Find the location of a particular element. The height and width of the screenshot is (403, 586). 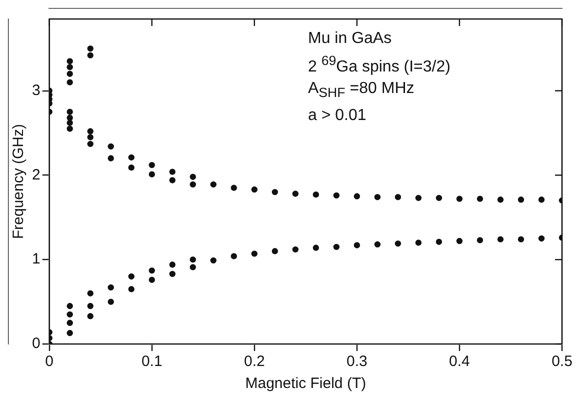

y-tick-label: 1 is located at coordinates (36, 259).